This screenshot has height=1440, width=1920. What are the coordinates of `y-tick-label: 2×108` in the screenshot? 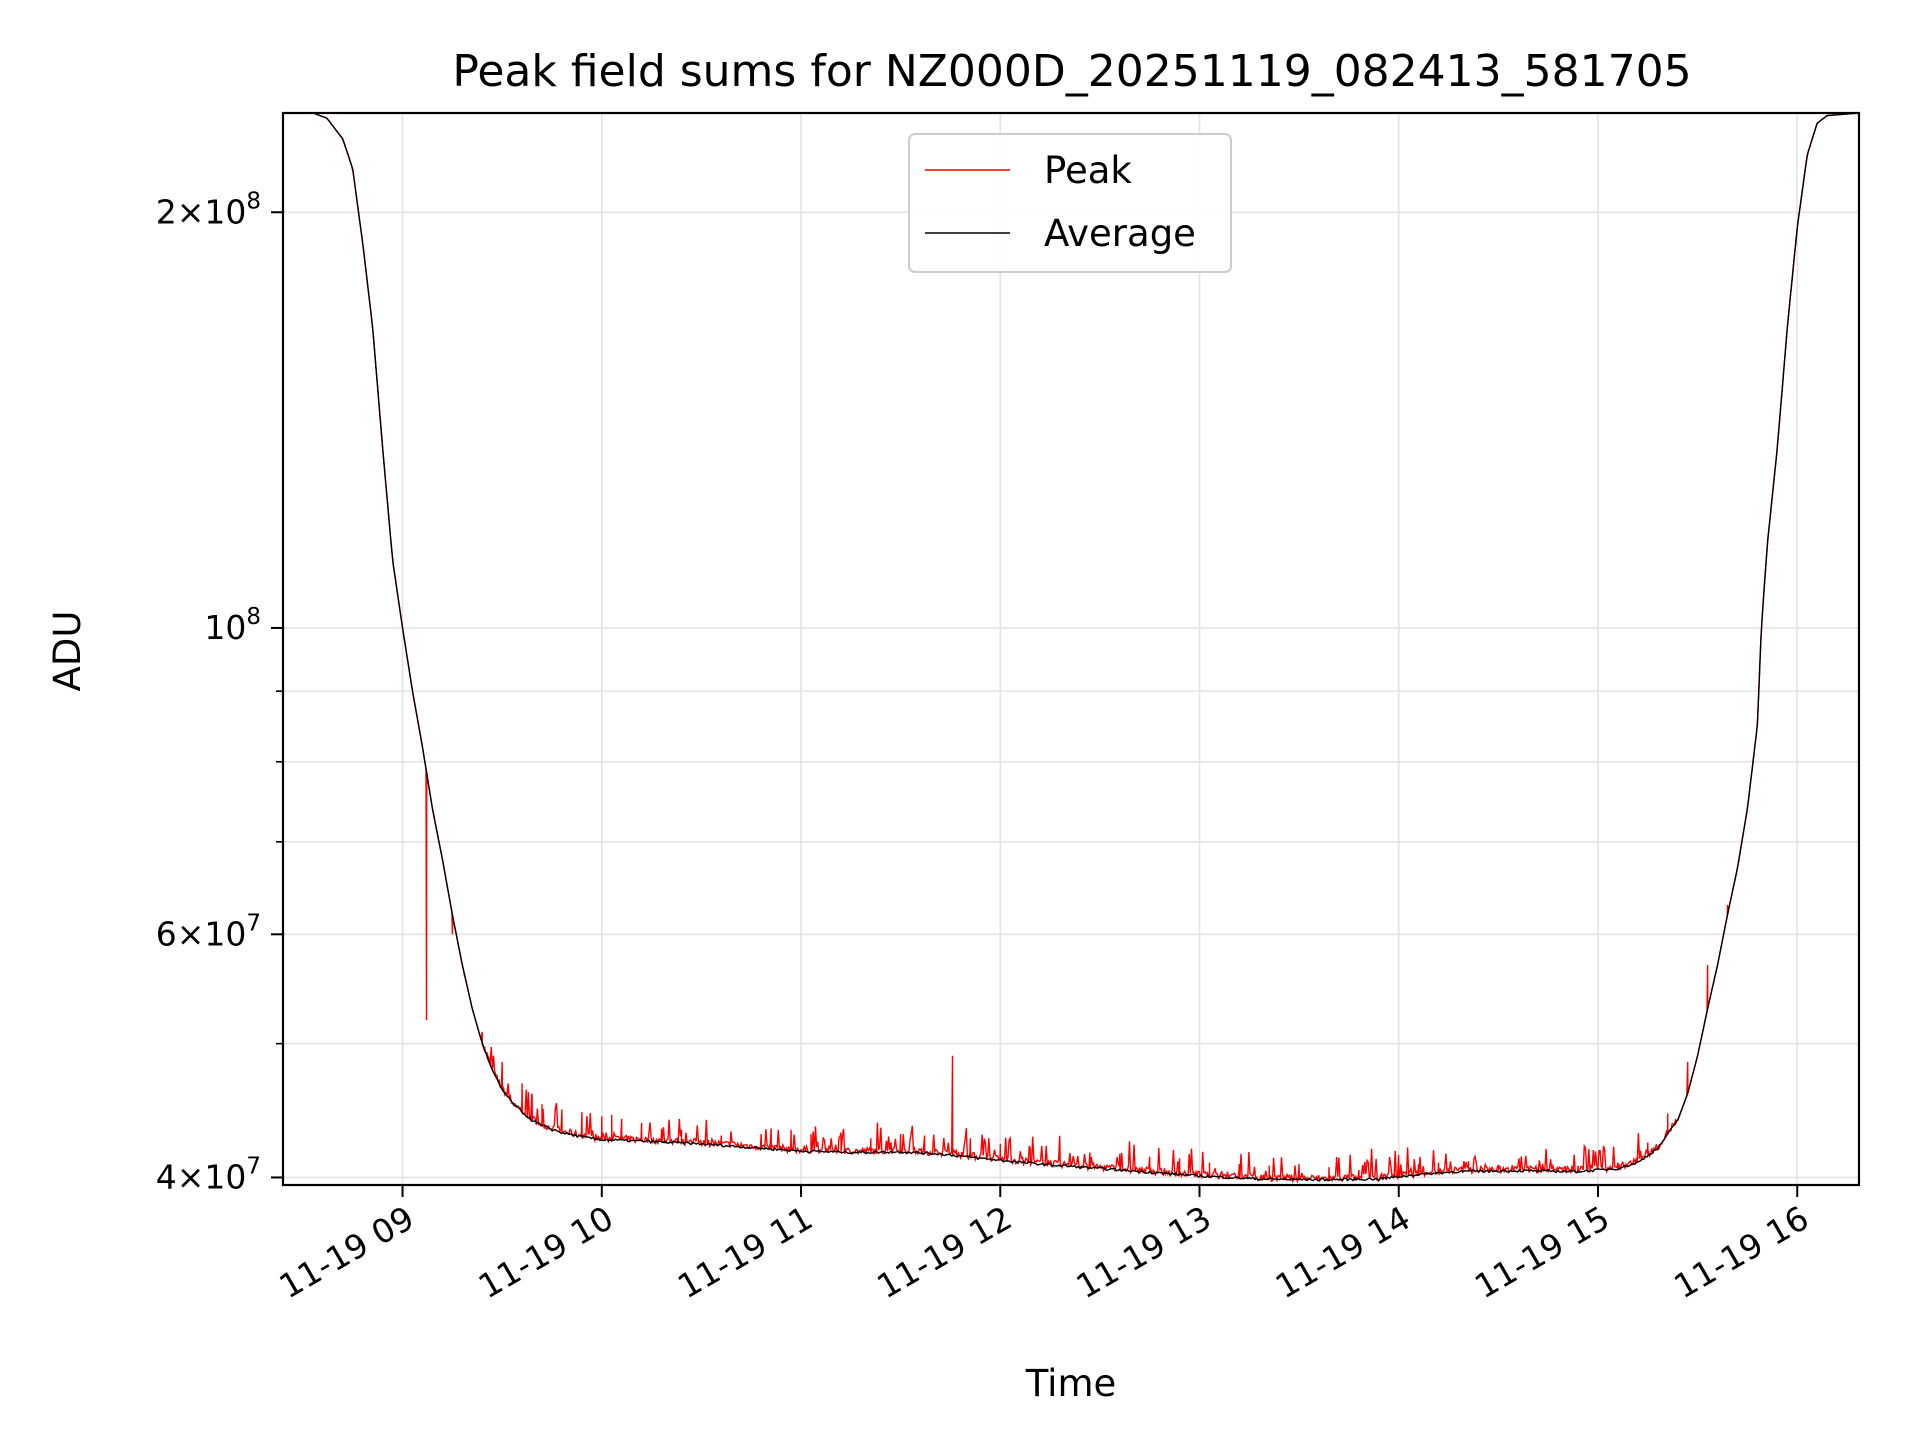 It's located at (208, 209).